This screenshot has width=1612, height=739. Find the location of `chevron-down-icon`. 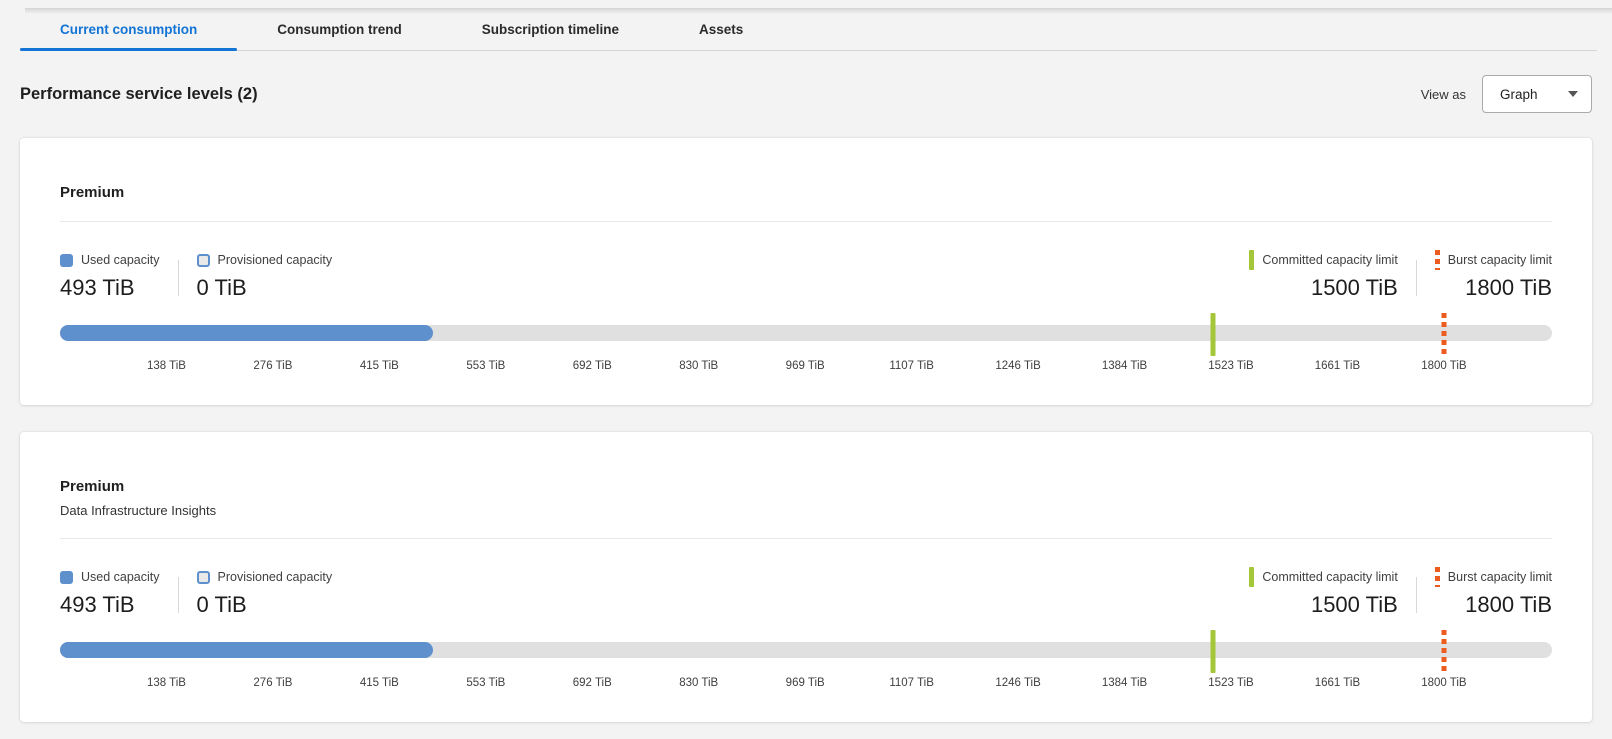

chevron-down-icon is located at coordinates (1573, 94).